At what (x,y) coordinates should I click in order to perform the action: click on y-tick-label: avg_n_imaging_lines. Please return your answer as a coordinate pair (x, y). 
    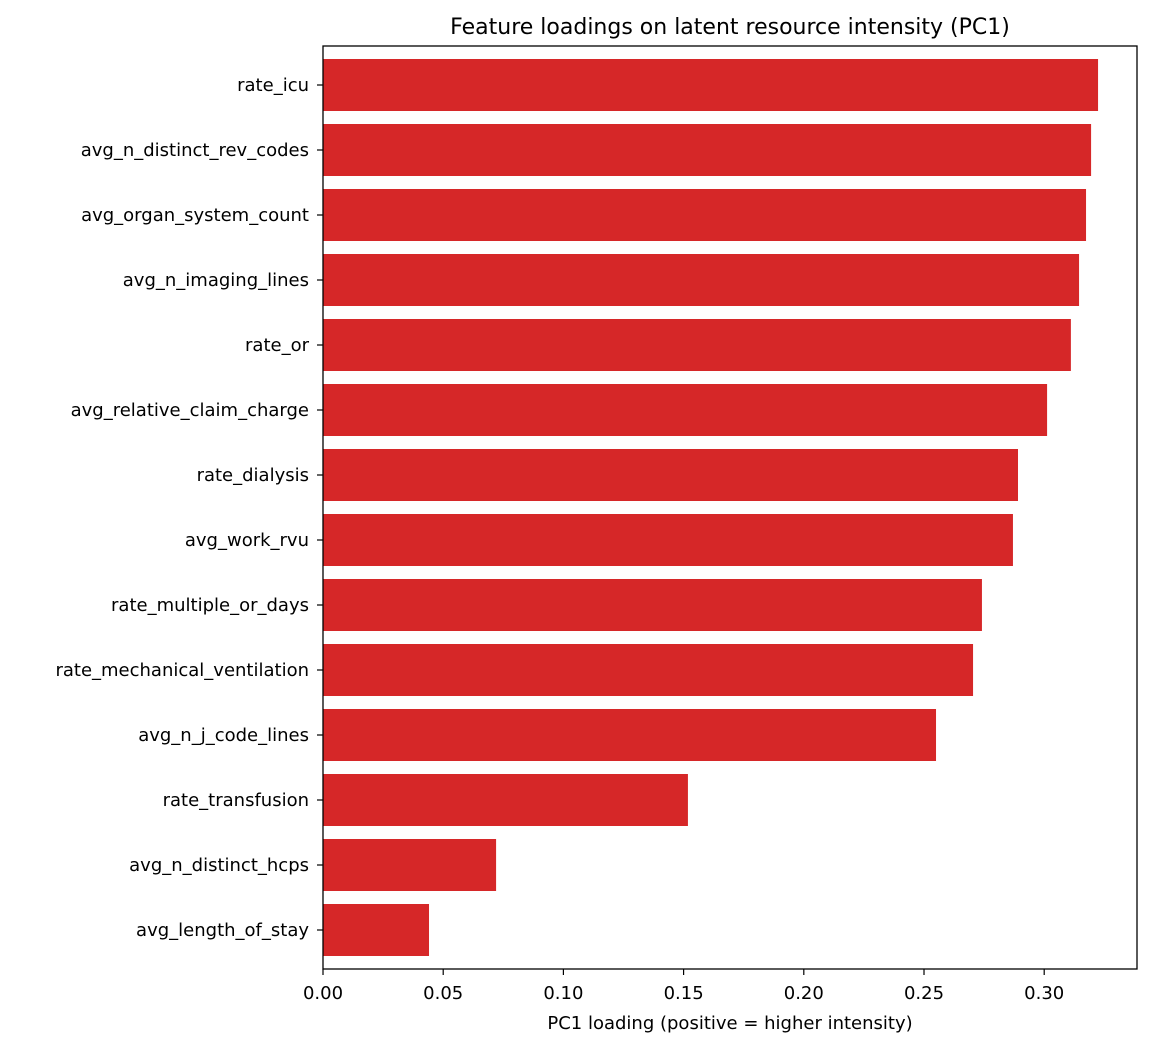
    Looking at the image, I should click on (216, 280).